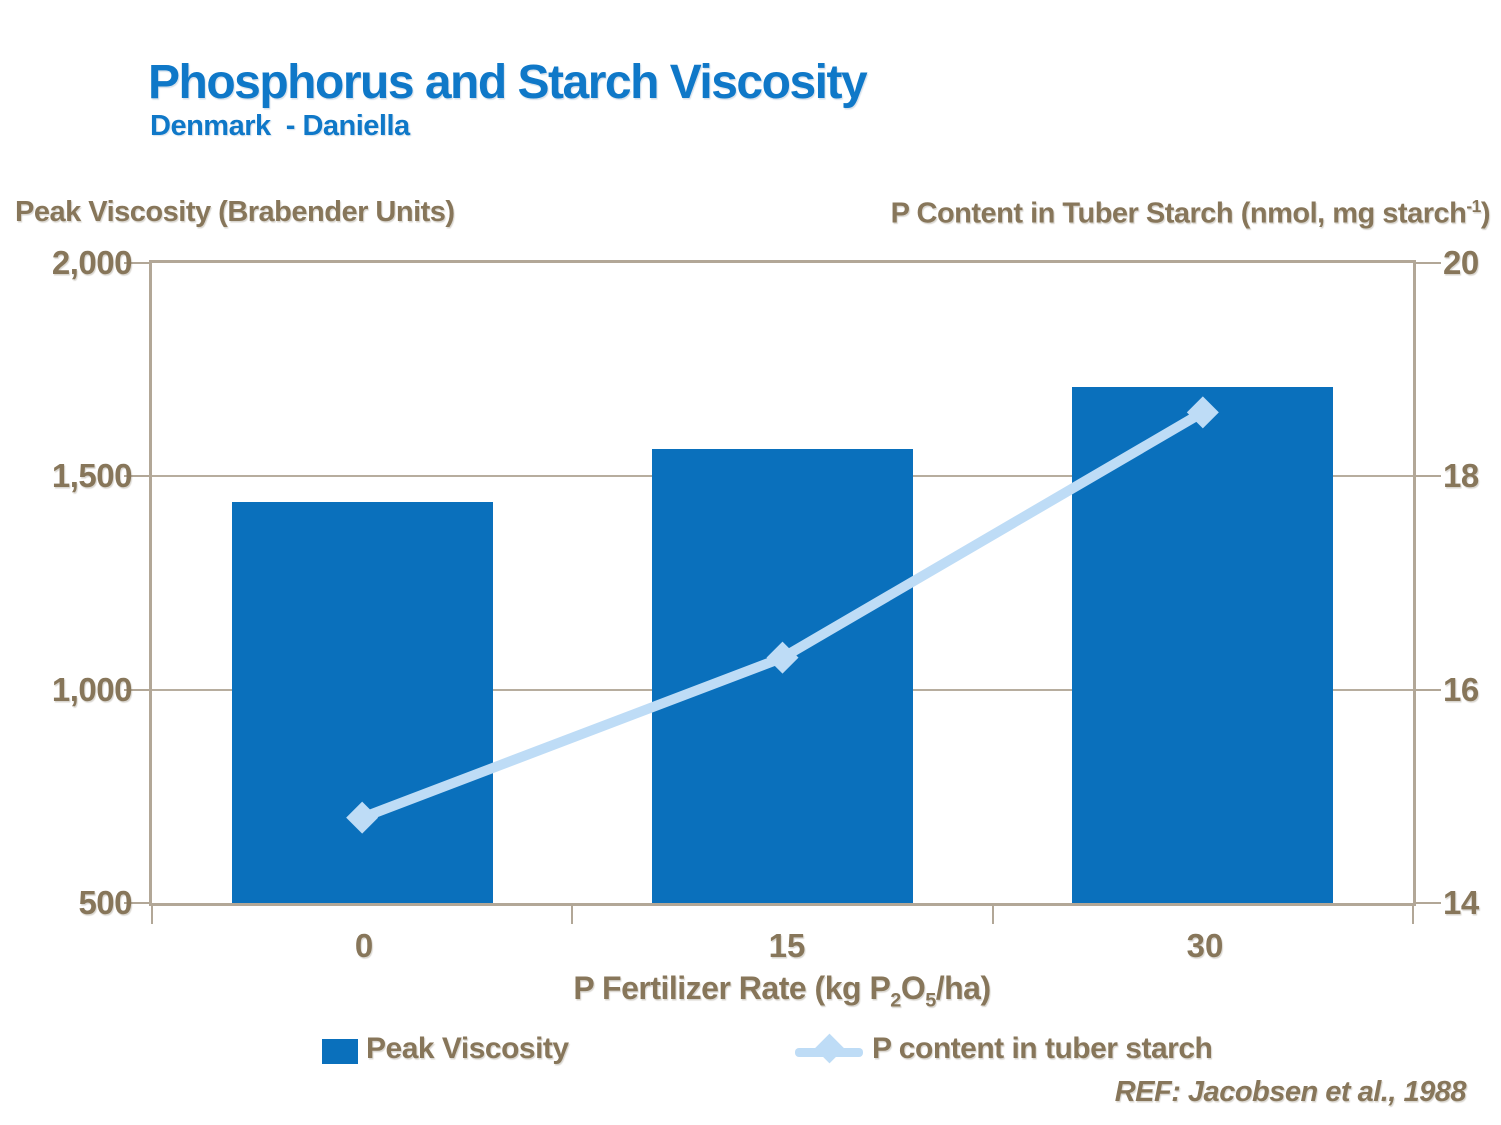 The image size is (1501, 1125). Describe the element at coordinates (1290, 1092) in the screenshot. I see `reference-citation: REF: Jacobsen et al., 1988` at that location.